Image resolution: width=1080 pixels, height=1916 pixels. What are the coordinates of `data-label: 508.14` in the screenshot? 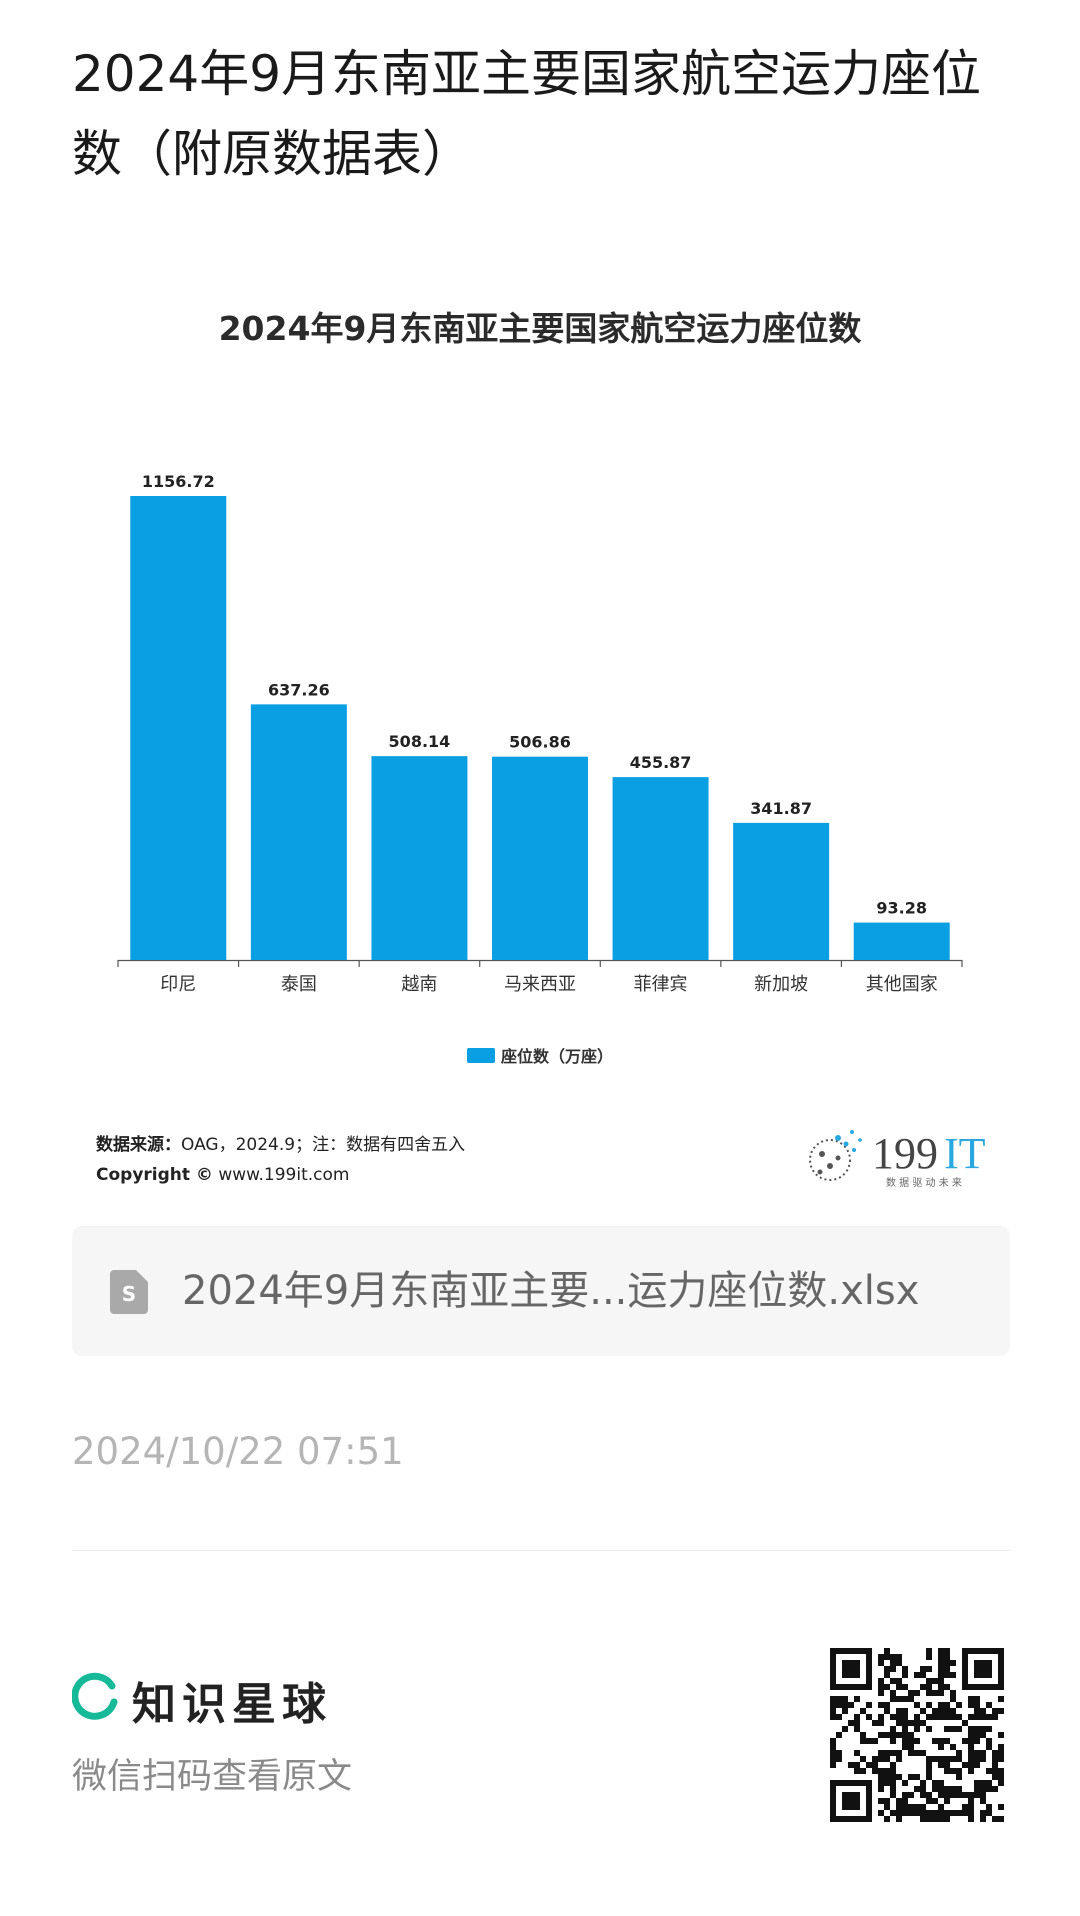 It's located at (420, 741).